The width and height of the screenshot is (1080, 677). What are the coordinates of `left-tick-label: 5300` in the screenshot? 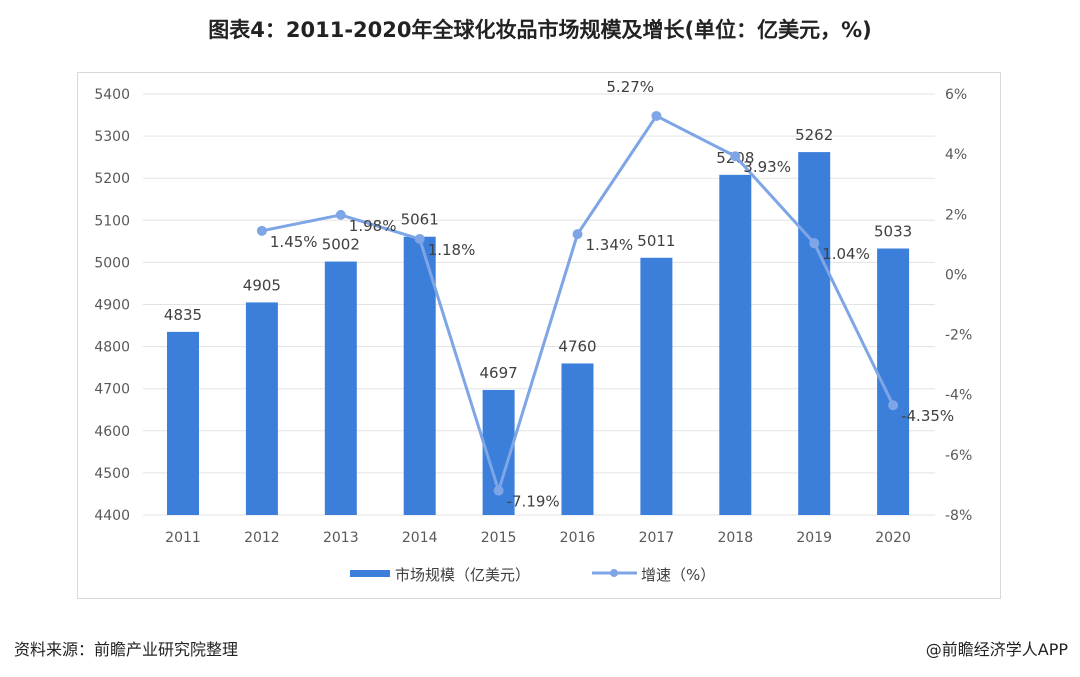 It's located at (112, 137).